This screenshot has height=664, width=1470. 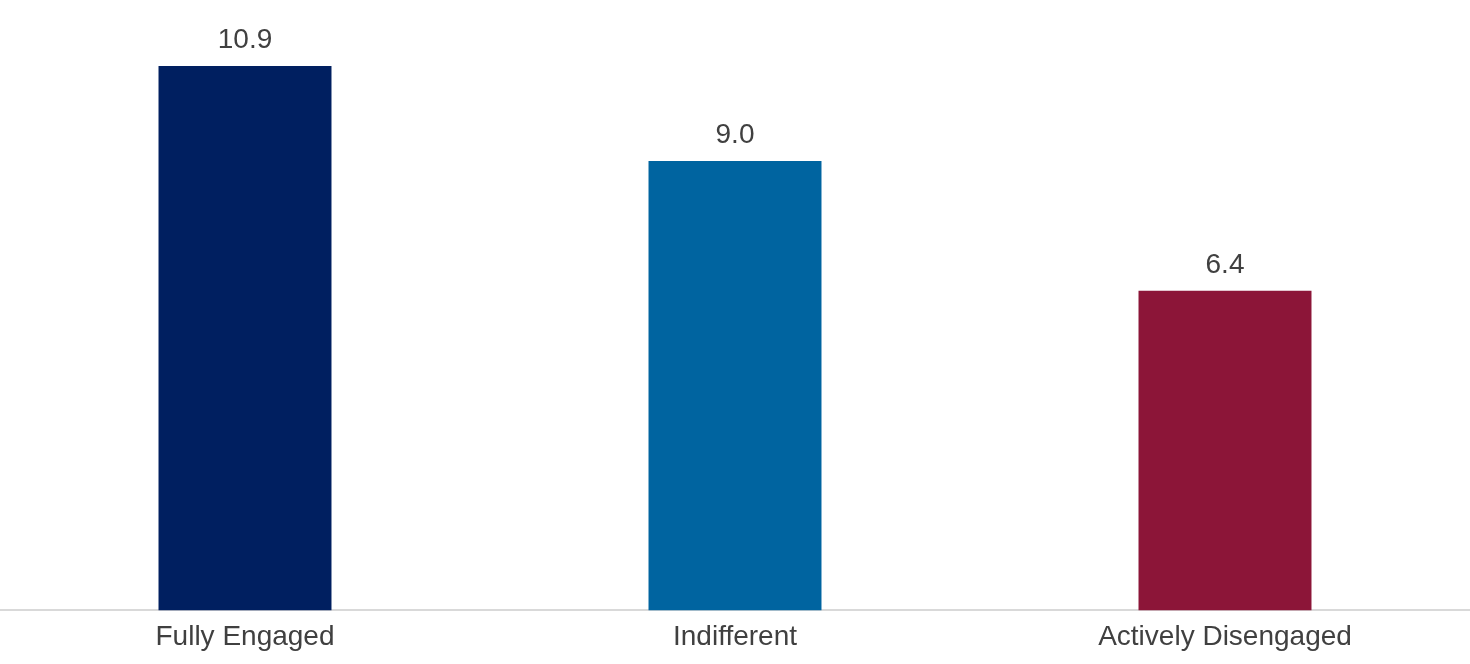 What do you see at coordinates (735, 635) in the screenshot?
I see `x-tick-label: Indifferent` at bounding box center [735, 635].